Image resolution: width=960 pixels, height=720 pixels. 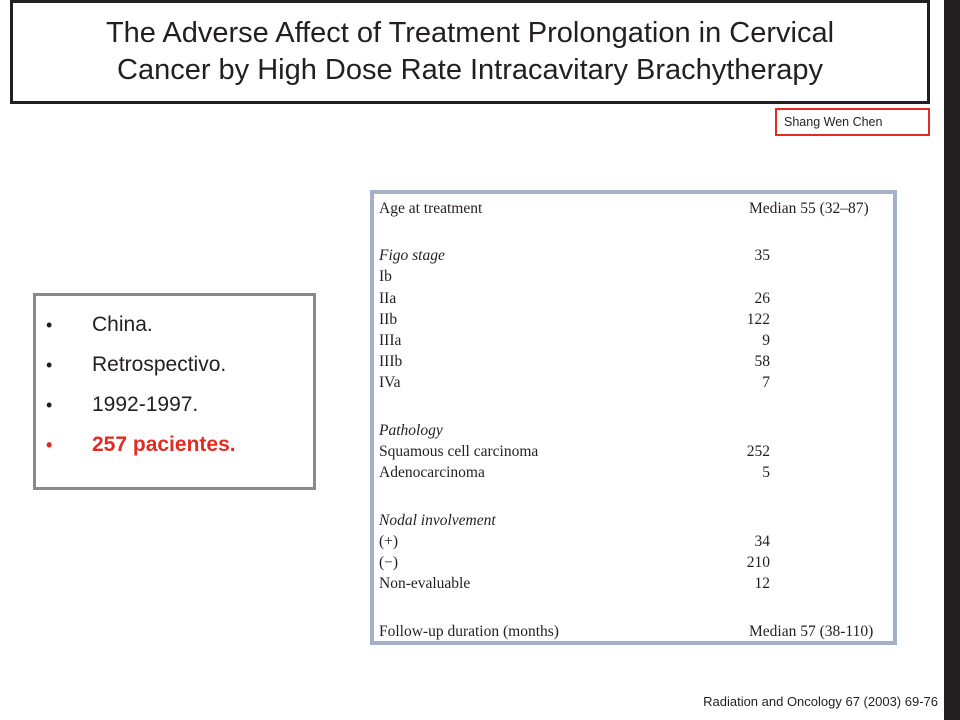 What do you see at coordinates (633, 452) in the screenshot?
I see `table-row-squamous: Squamous cell carcinoma 252` at bounding box center [633, 452].